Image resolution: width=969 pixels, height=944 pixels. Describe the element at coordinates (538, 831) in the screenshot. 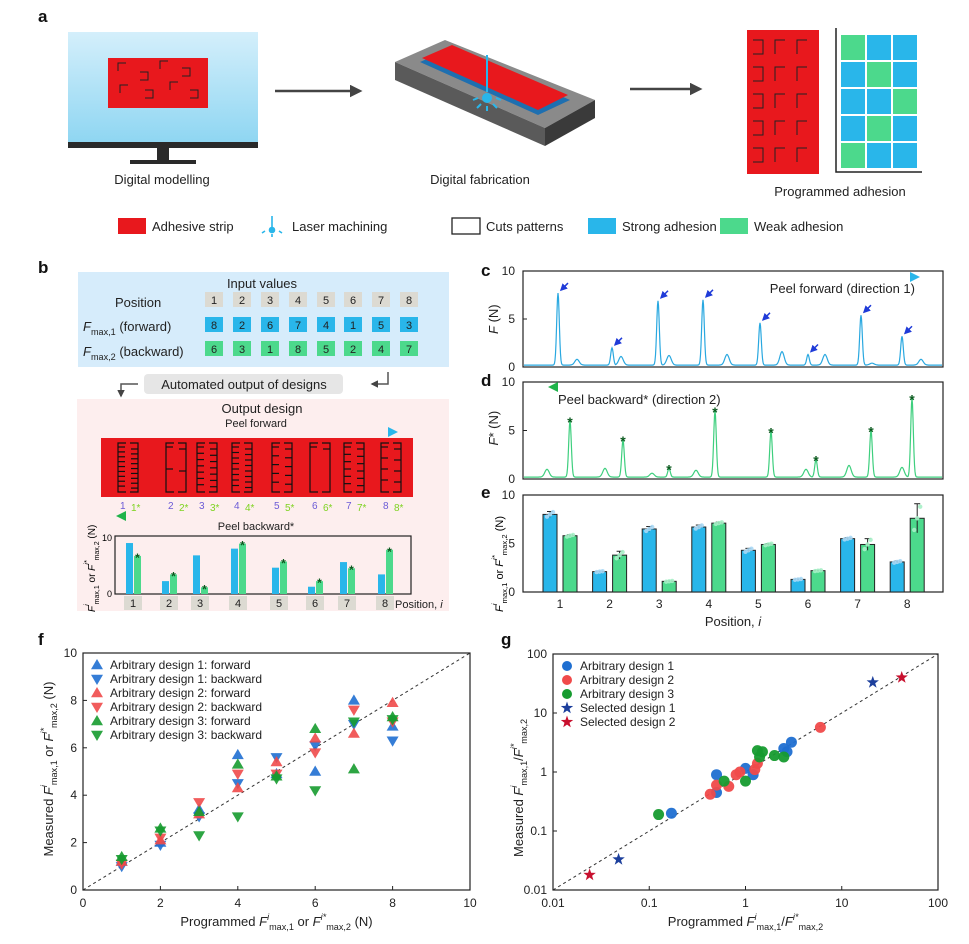

I see `ytick: 0.1` at that location.